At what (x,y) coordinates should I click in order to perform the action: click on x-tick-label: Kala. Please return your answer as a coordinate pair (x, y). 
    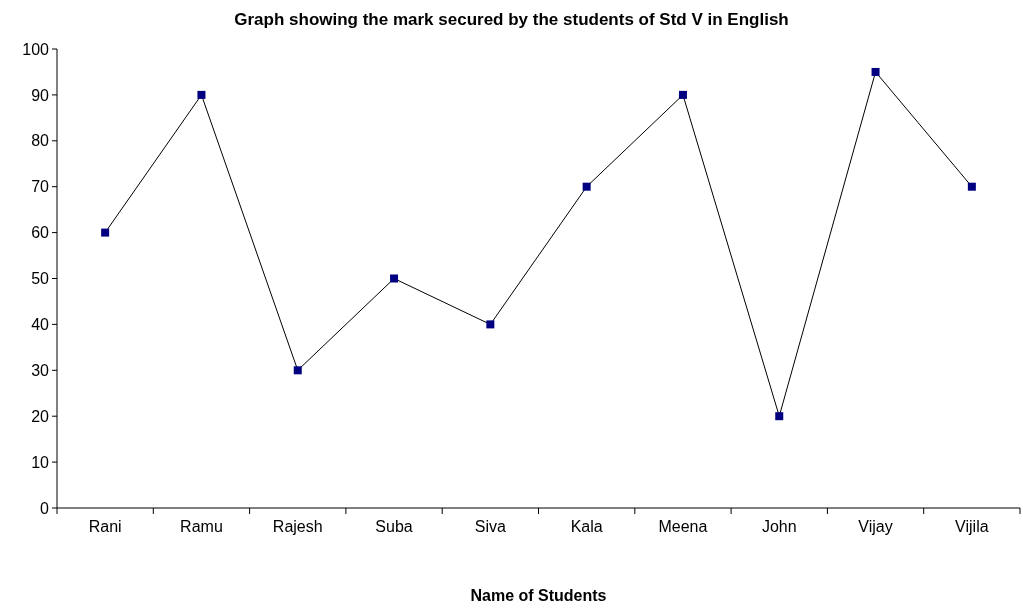
    Looking at the image, I should click on (586, 526).